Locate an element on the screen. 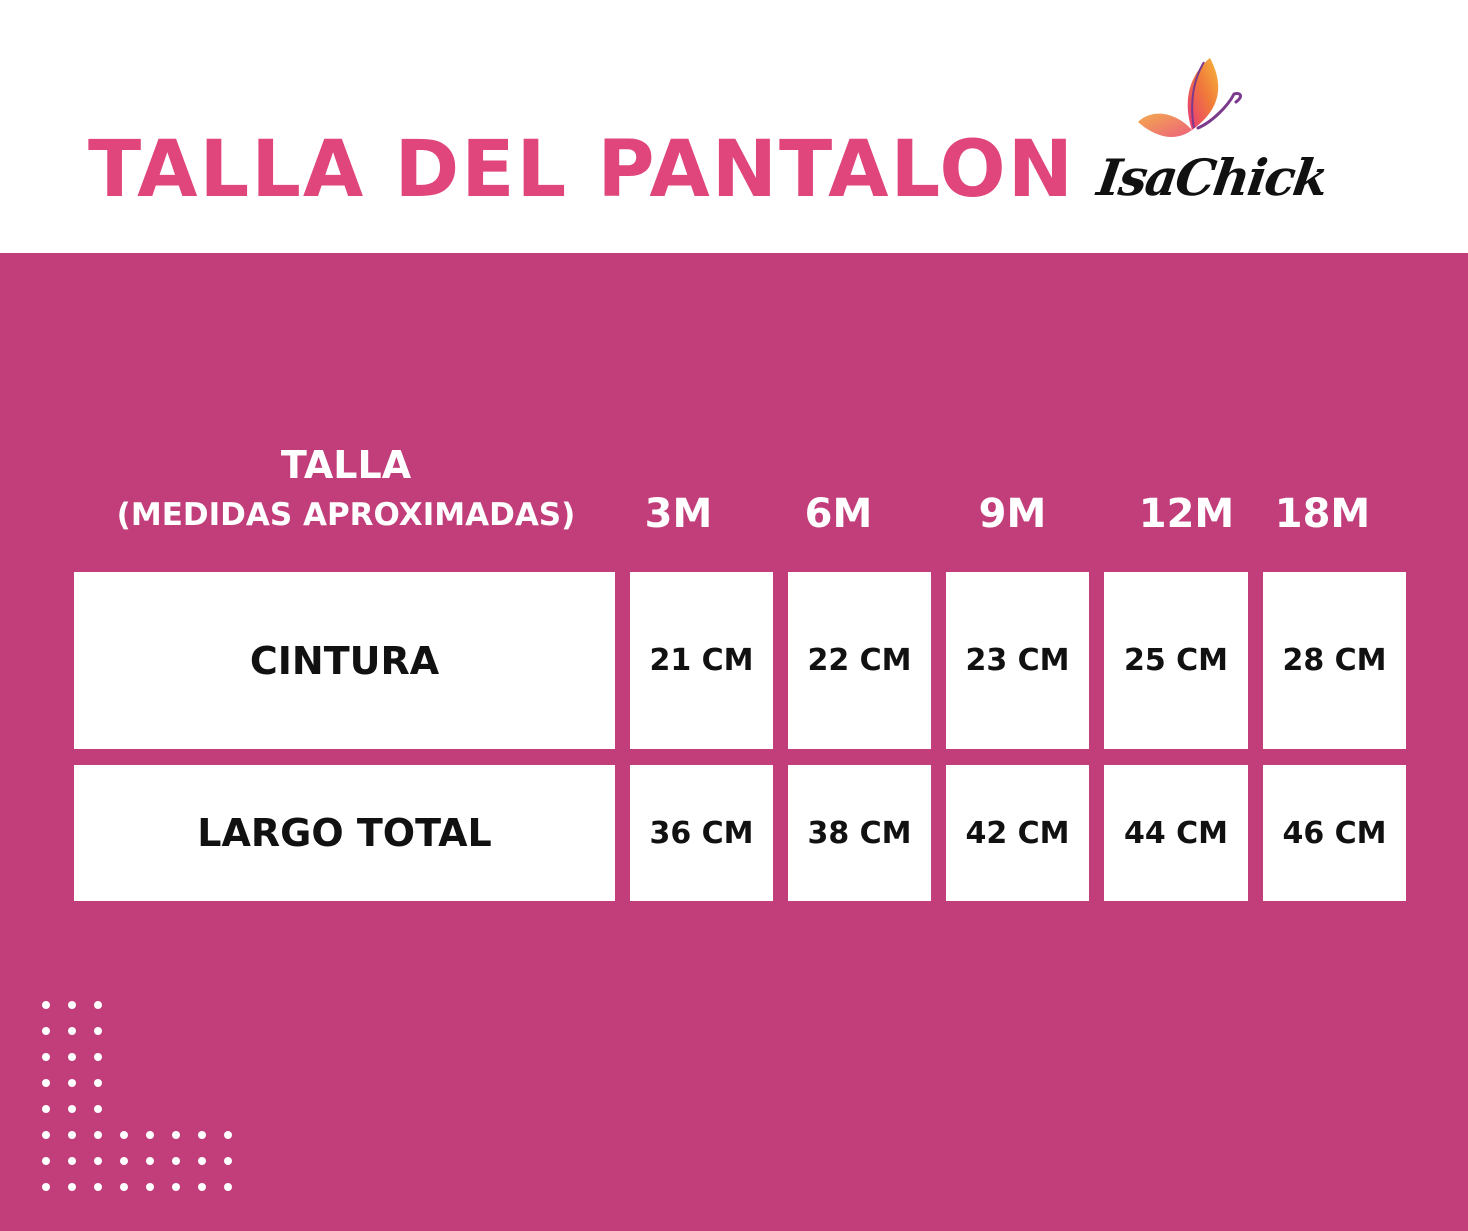 The image size is (1468, 1231). cintura-18m-cell: 28 CM is located at coordinates (1334, 660).